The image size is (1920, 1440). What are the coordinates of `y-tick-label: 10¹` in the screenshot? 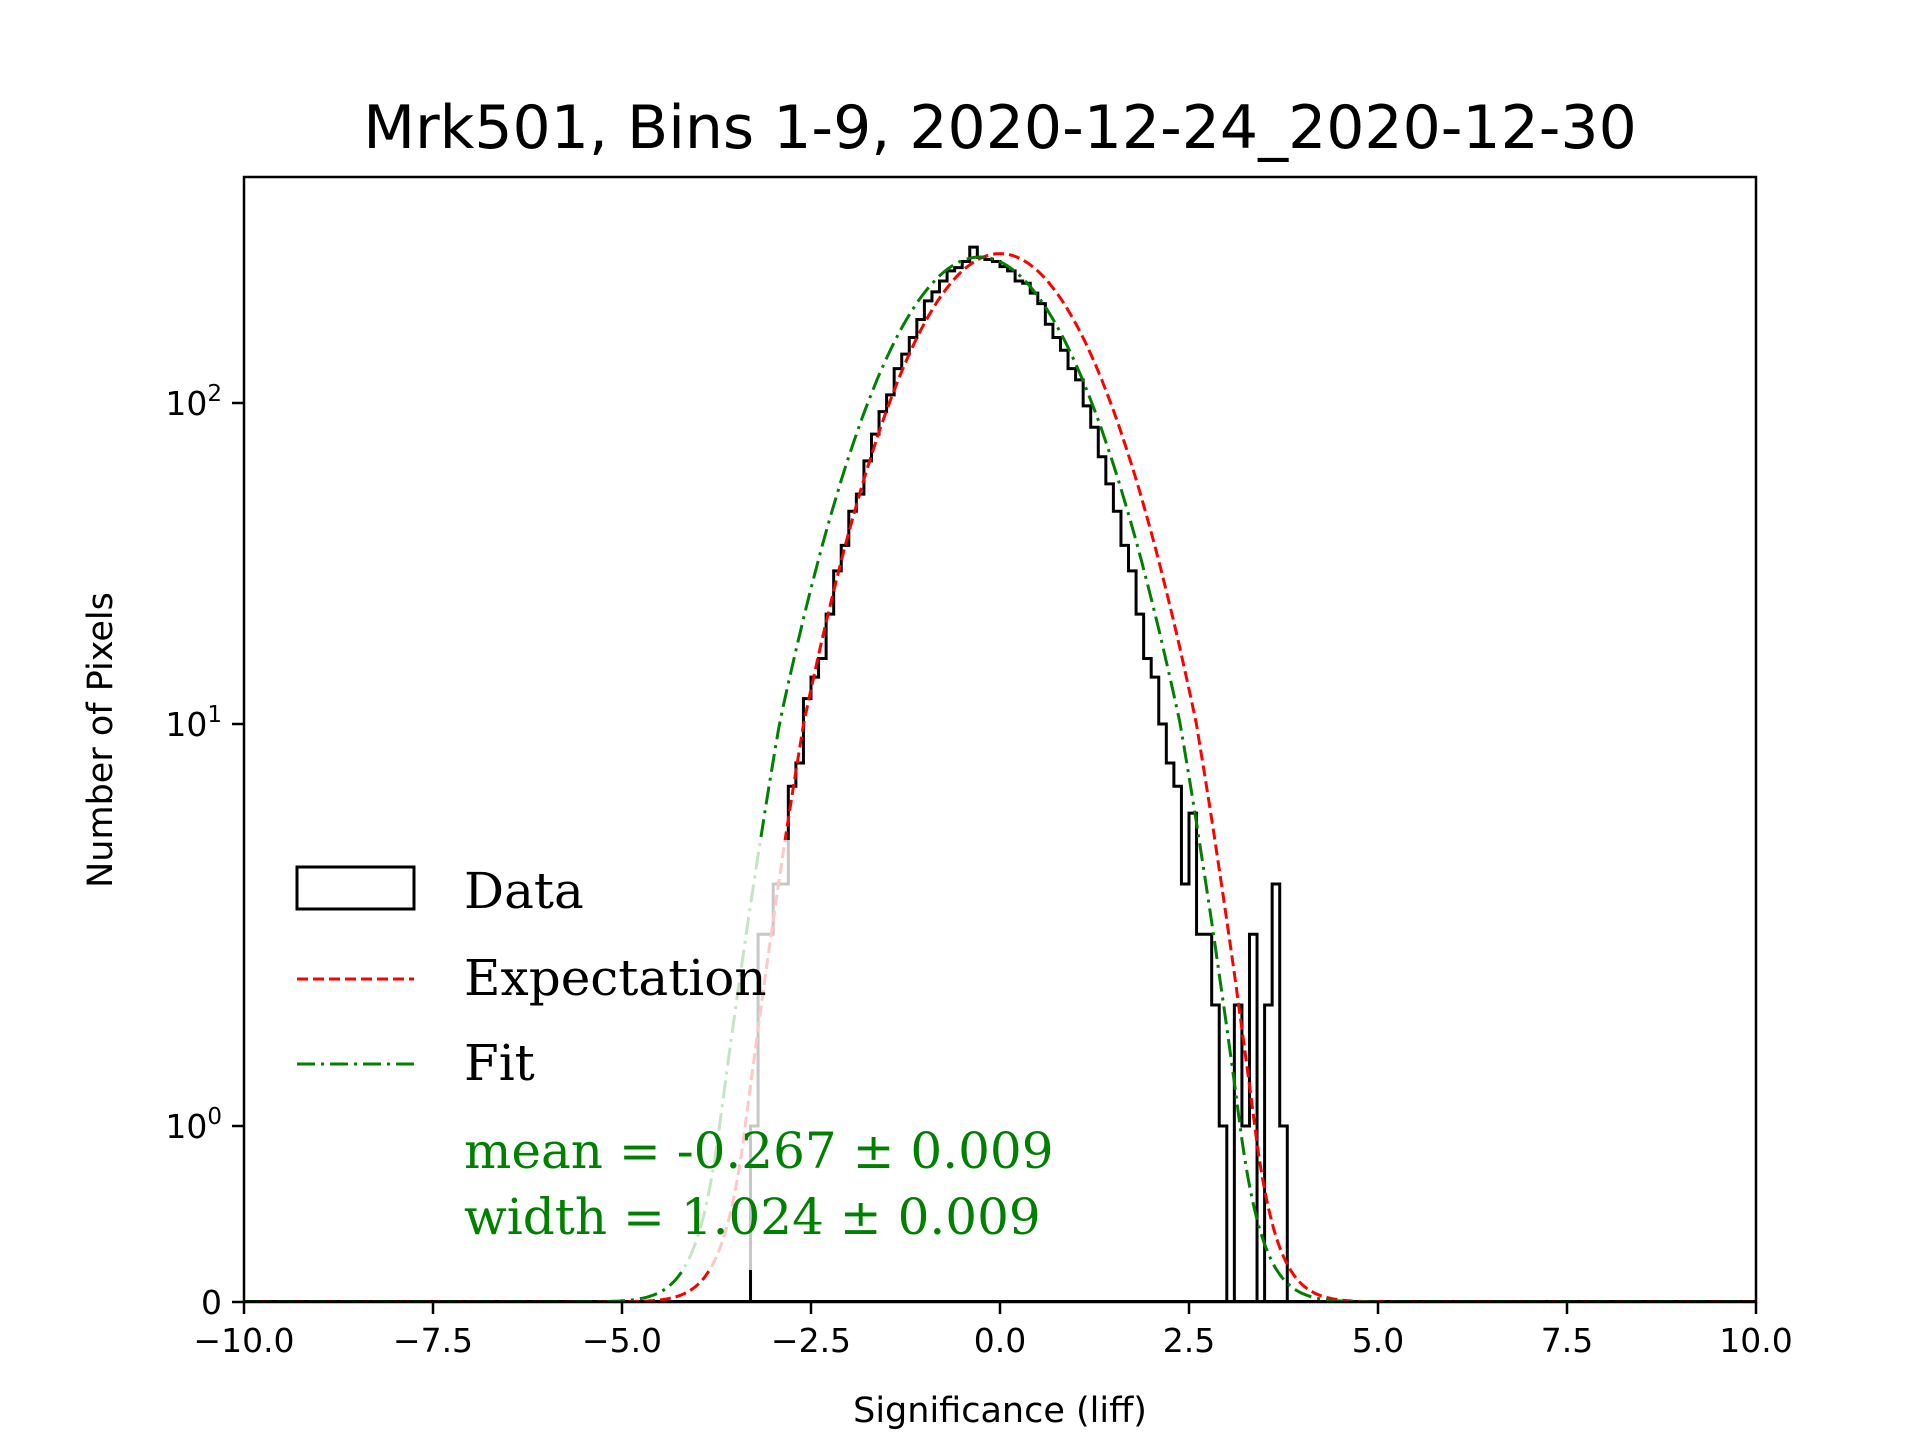 It's located at (193, 723).